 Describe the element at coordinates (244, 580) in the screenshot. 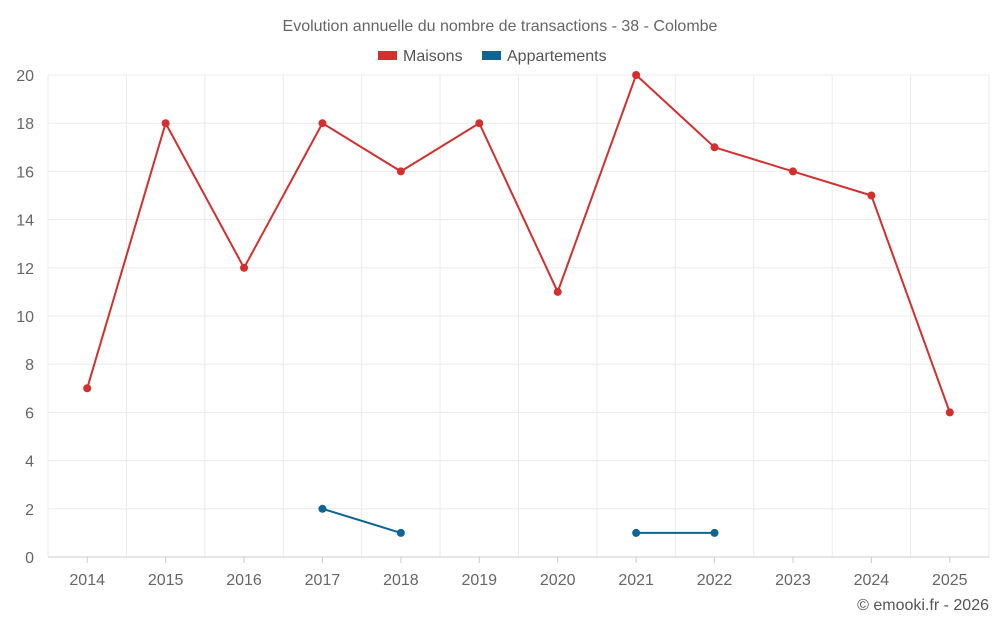

I see `x-tick-label: 2016` at that location.